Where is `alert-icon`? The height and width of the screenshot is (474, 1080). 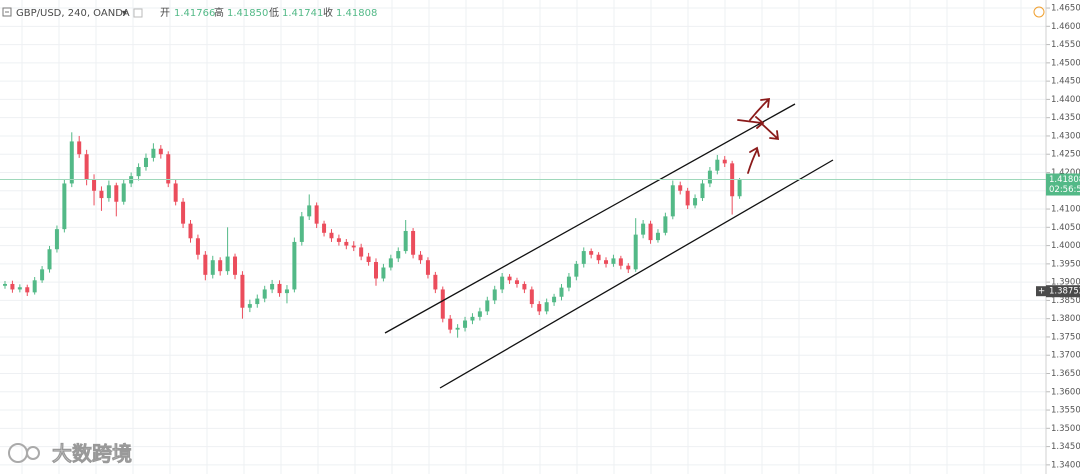 alert-icon is located at coordinates (1039, 12).